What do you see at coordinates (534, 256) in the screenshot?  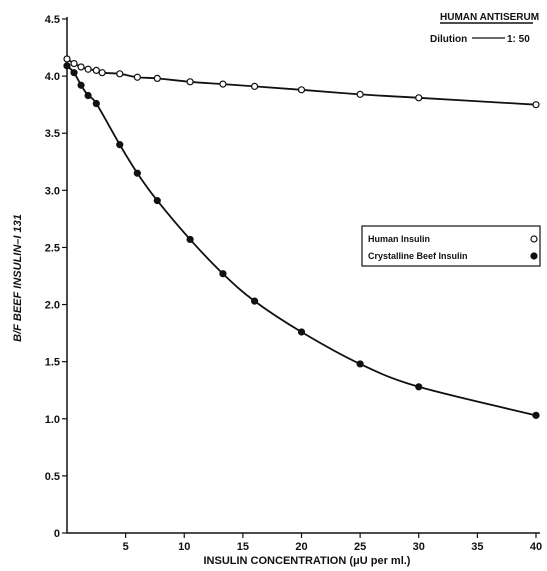 I see `legend-marker-crystalline-beef-insulin` at bounding box center [534, 256].